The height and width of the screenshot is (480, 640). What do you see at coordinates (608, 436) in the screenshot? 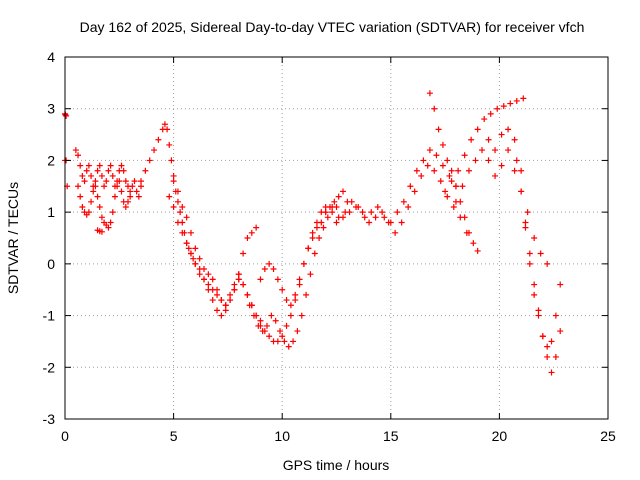
I see `x-tick-label: 25` at bounding box center [608, 436].